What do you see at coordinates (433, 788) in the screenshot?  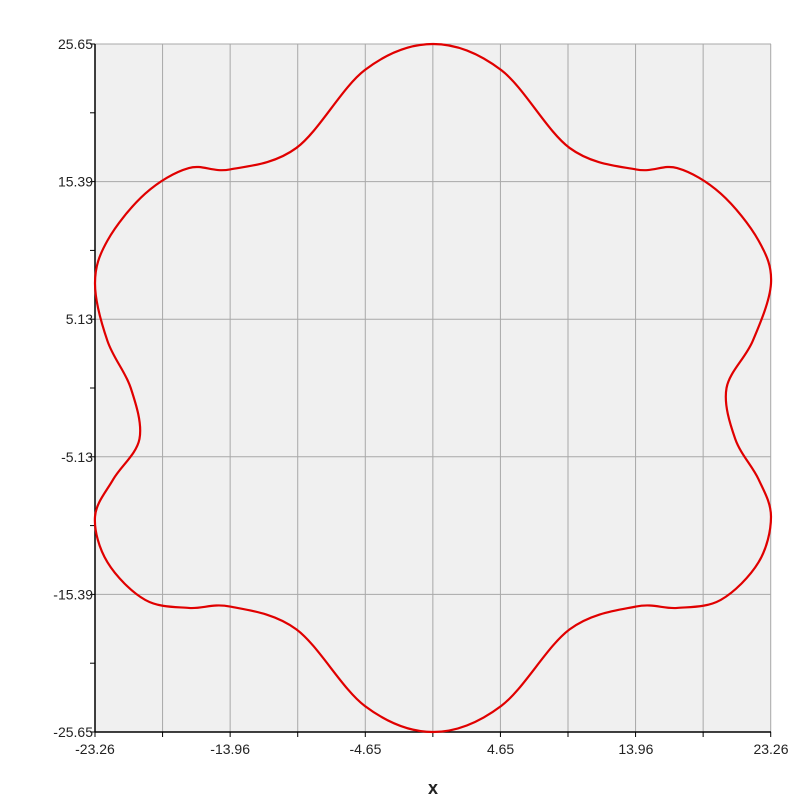 I see `x-axis-title: x` at bounding box center [433, 788].